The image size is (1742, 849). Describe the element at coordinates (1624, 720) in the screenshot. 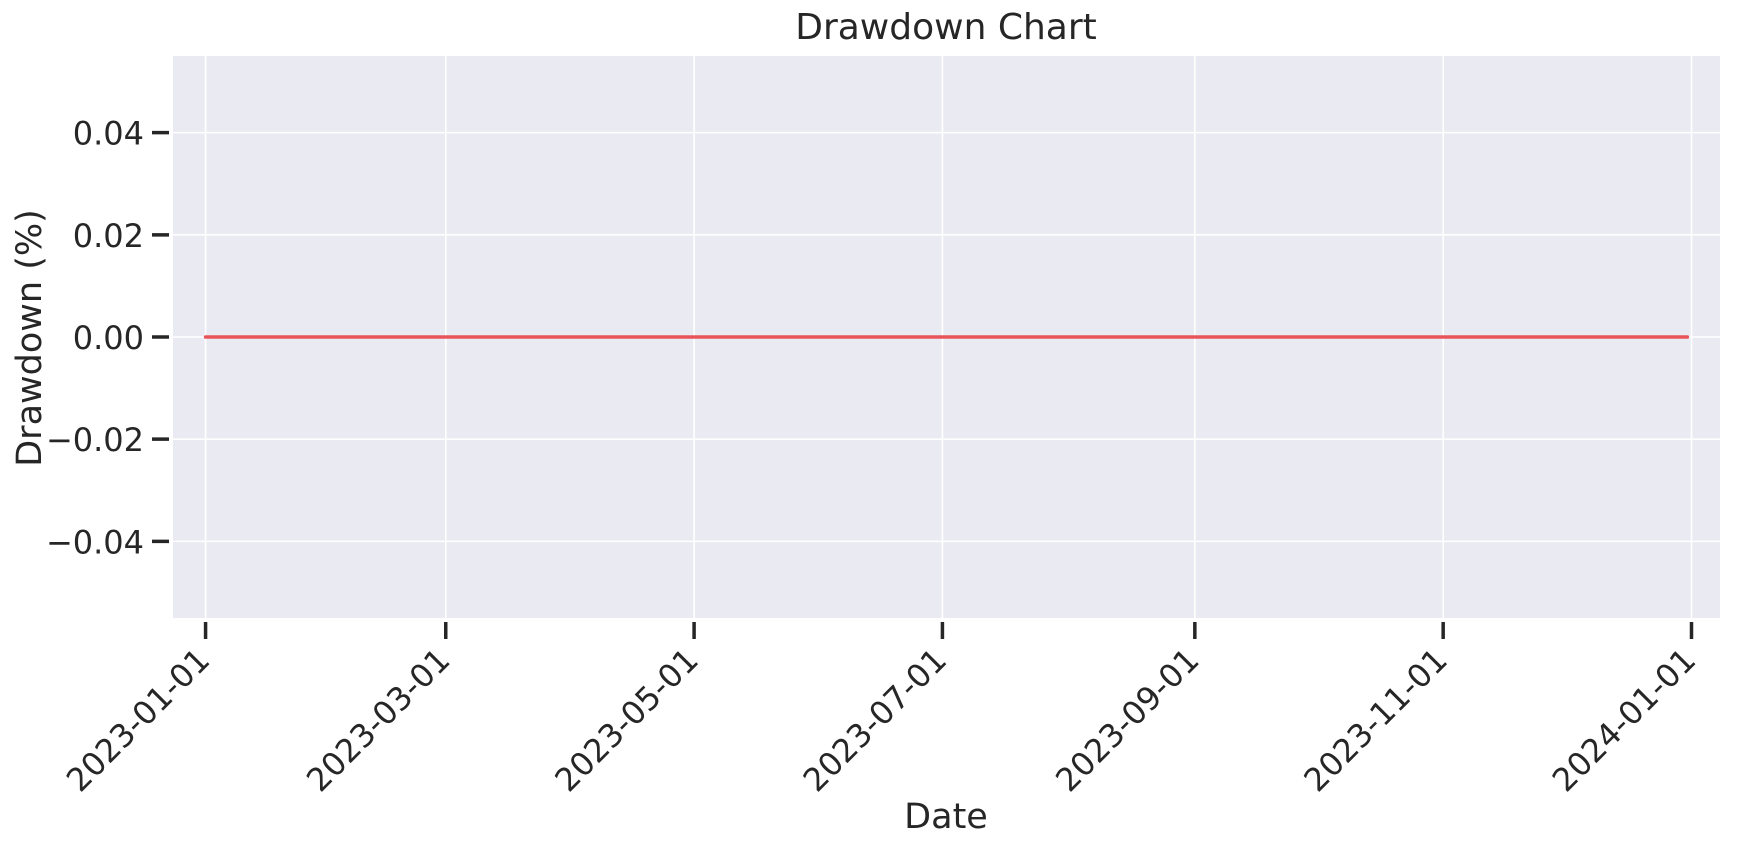

I see `x-tick-label: 2024-01-01` at that location.